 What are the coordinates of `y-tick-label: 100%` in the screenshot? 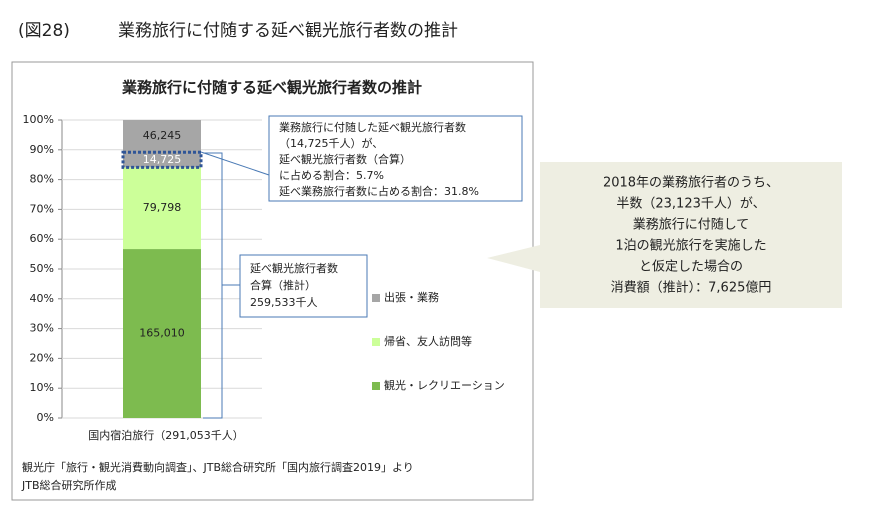 It's located at (38, 119).